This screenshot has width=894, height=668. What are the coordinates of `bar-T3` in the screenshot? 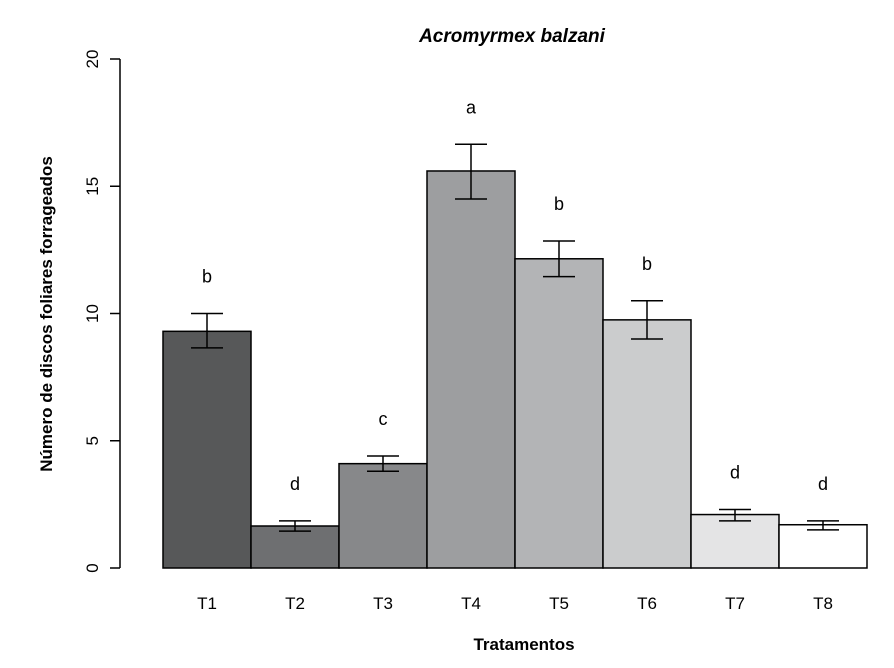 It's located at (383, 515).